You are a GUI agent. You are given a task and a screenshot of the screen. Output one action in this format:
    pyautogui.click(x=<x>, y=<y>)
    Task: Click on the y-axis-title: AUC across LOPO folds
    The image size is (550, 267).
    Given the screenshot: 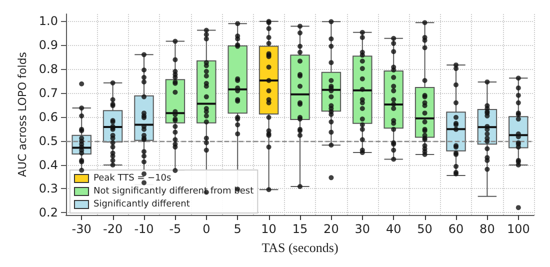 What is the action you would take?
    pyautogui.click(x=23, y=115)
    